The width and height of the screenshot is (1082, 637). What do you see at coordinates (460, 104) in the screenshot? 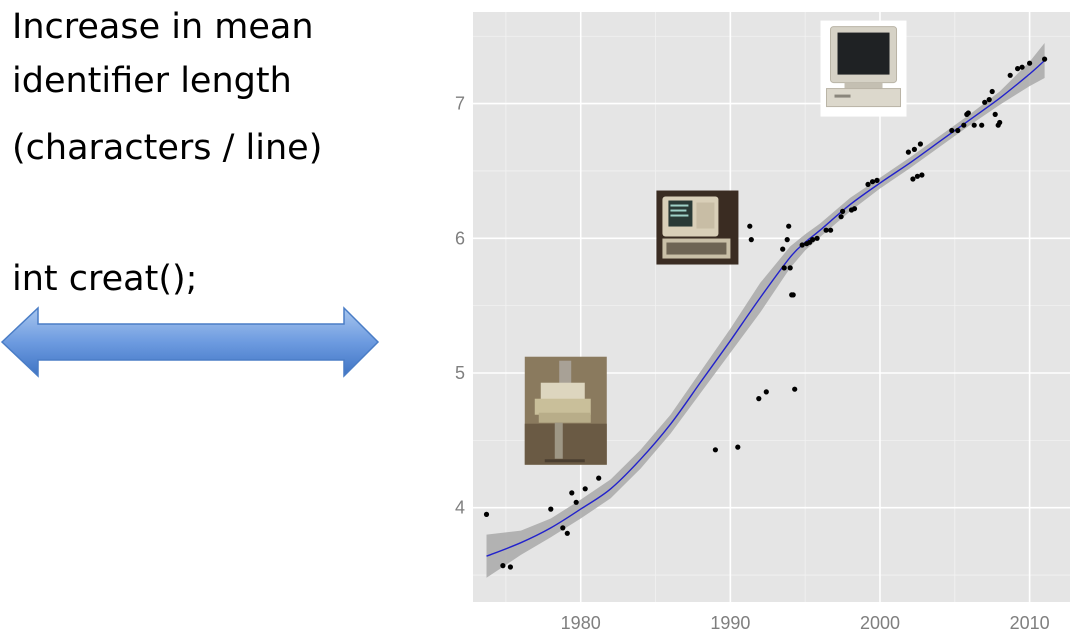
I see `y-tick-label: 7` at bounding box center [460, 104].